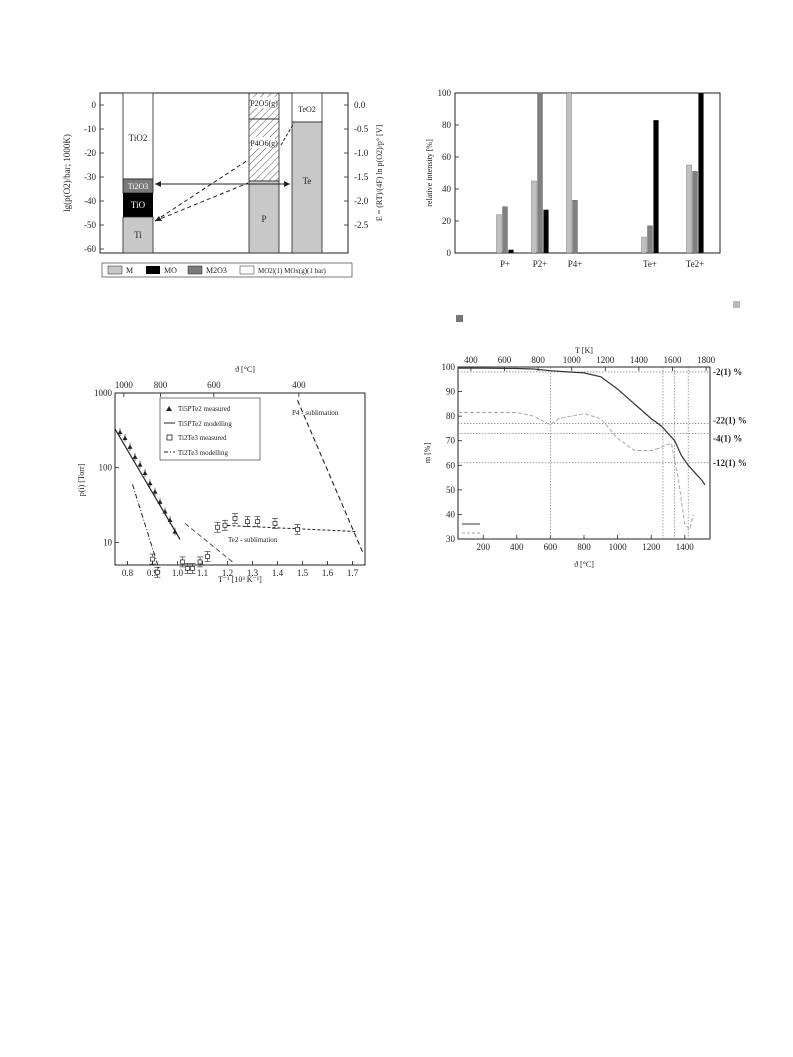 The height and width of the screenshot is (1057, 793). I want to click on tick-label: -60, so click(90, 249).